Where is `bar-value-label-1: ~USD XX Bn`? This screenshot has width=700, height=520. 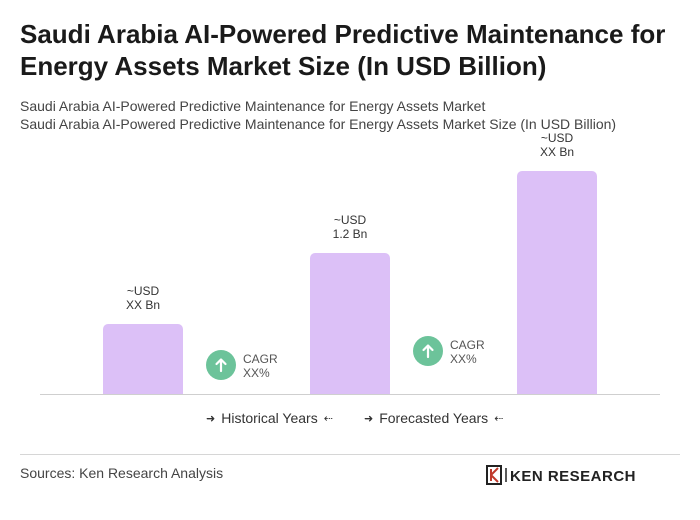 bar-value-label-1: ~USD XX Bn is located at coordinates (143, 298).